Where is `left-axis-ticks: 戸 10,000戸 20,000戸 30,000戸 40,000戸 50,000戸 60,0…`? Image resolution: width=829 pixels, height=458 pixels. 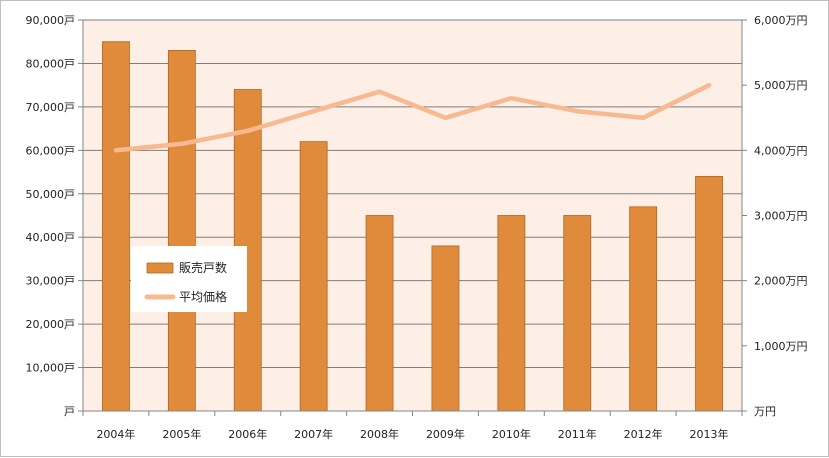
left-axis-ticks: 戸 10,000戸 20,000戸 30,000戸 40,000戸 50,000戸 60,0… is located at coordinates (51, 216).